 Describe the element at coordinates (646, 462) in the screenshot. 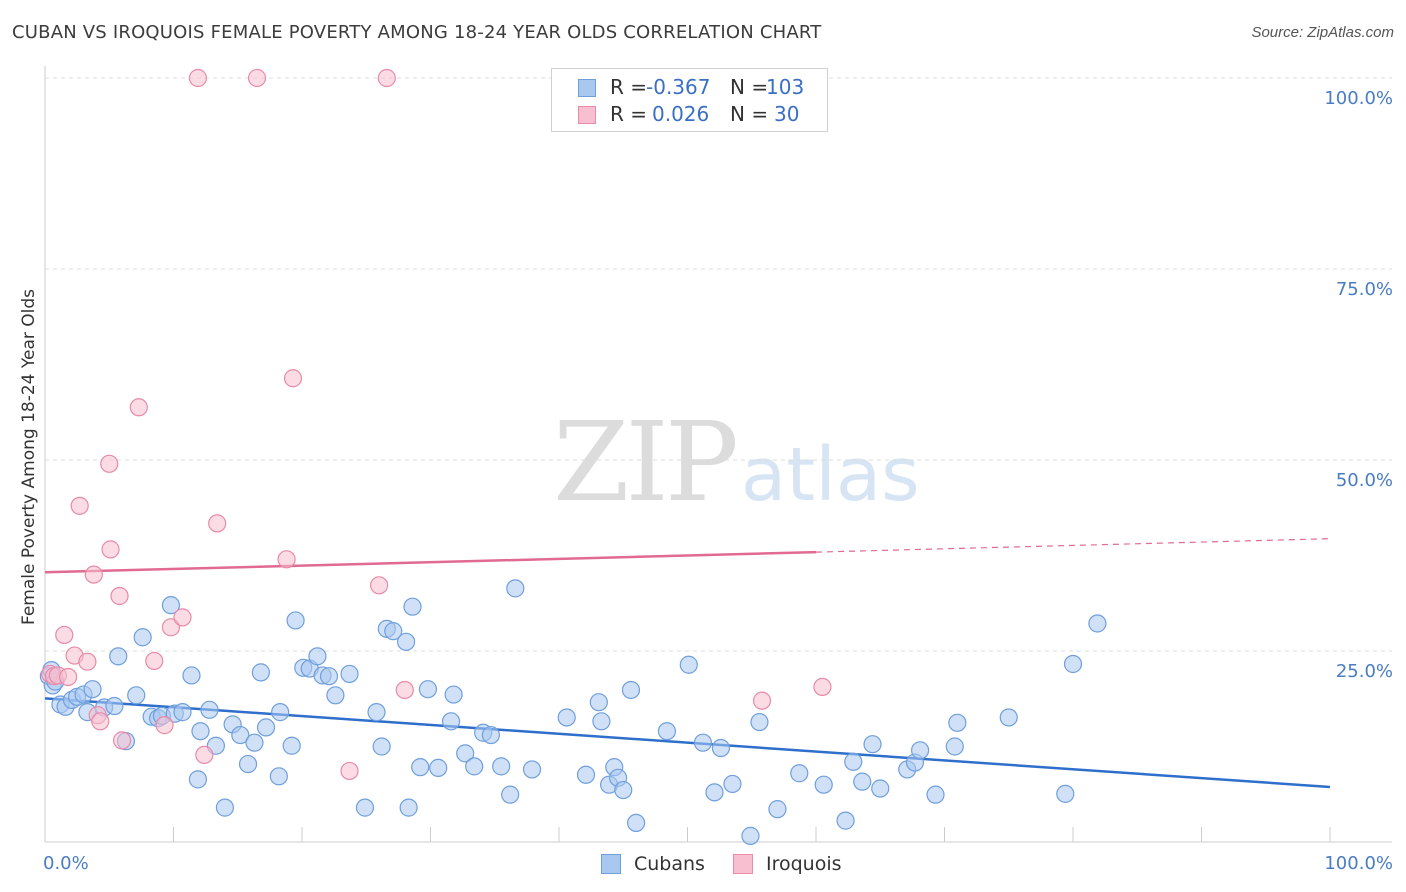

I see `watermark-zip: ZIP` at that location.